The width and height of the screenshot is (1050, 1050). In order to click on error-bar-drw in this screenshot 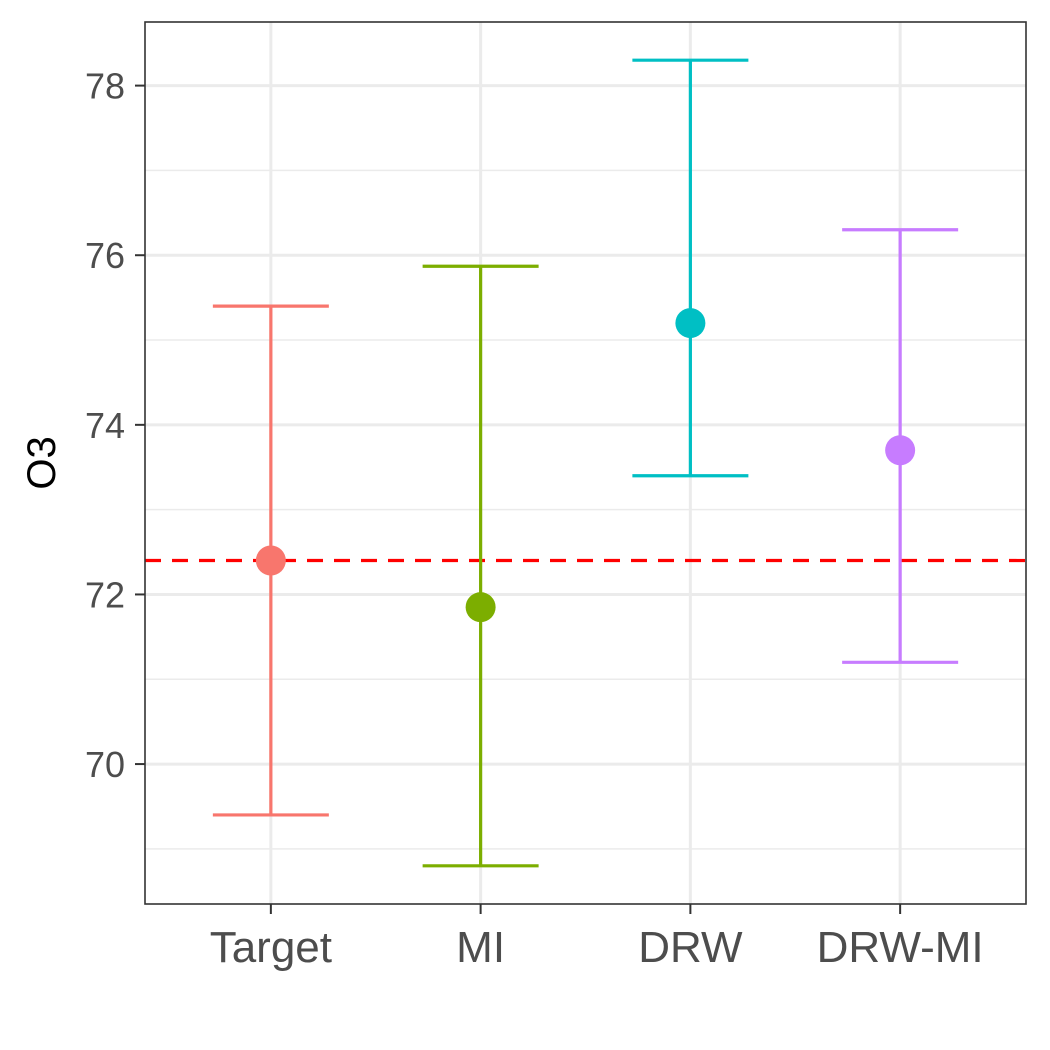, I will do `click(690, 268)`.